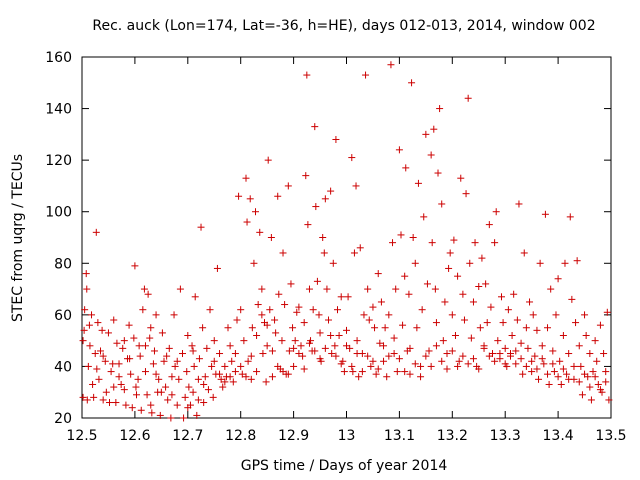 This screenshot has width=640, height=480. What do you see at coordinates (505, 436) in the screenshot?
I see `x-tick-label: 13.3` at bounding box center [505, 436].